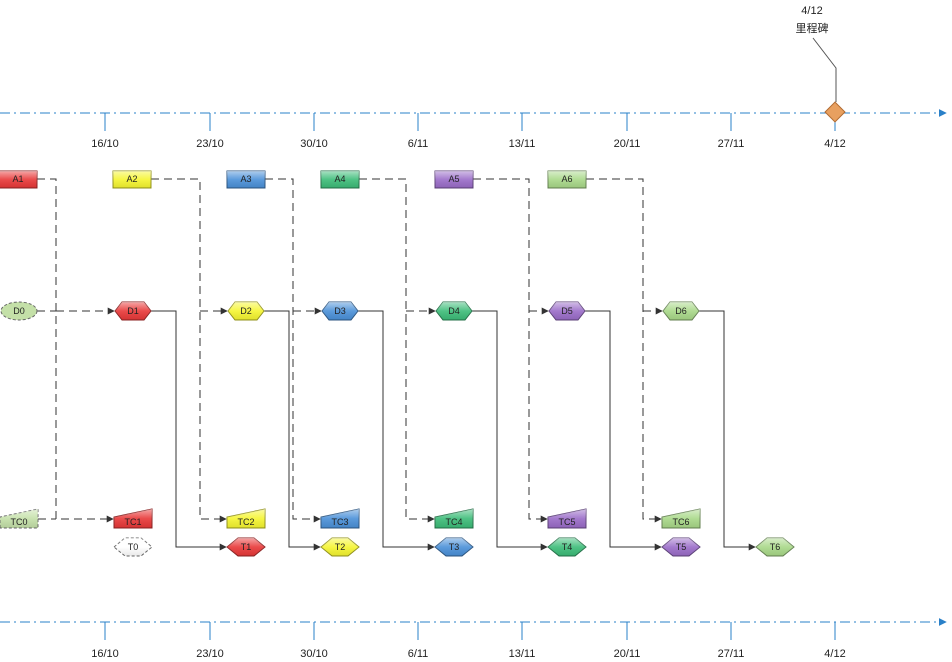 The height and width of the screenshot is (662, 952). Describe the element at coordinates (105, 144) in the screenshot. I see `top-tick-label: 16/10` at that location.